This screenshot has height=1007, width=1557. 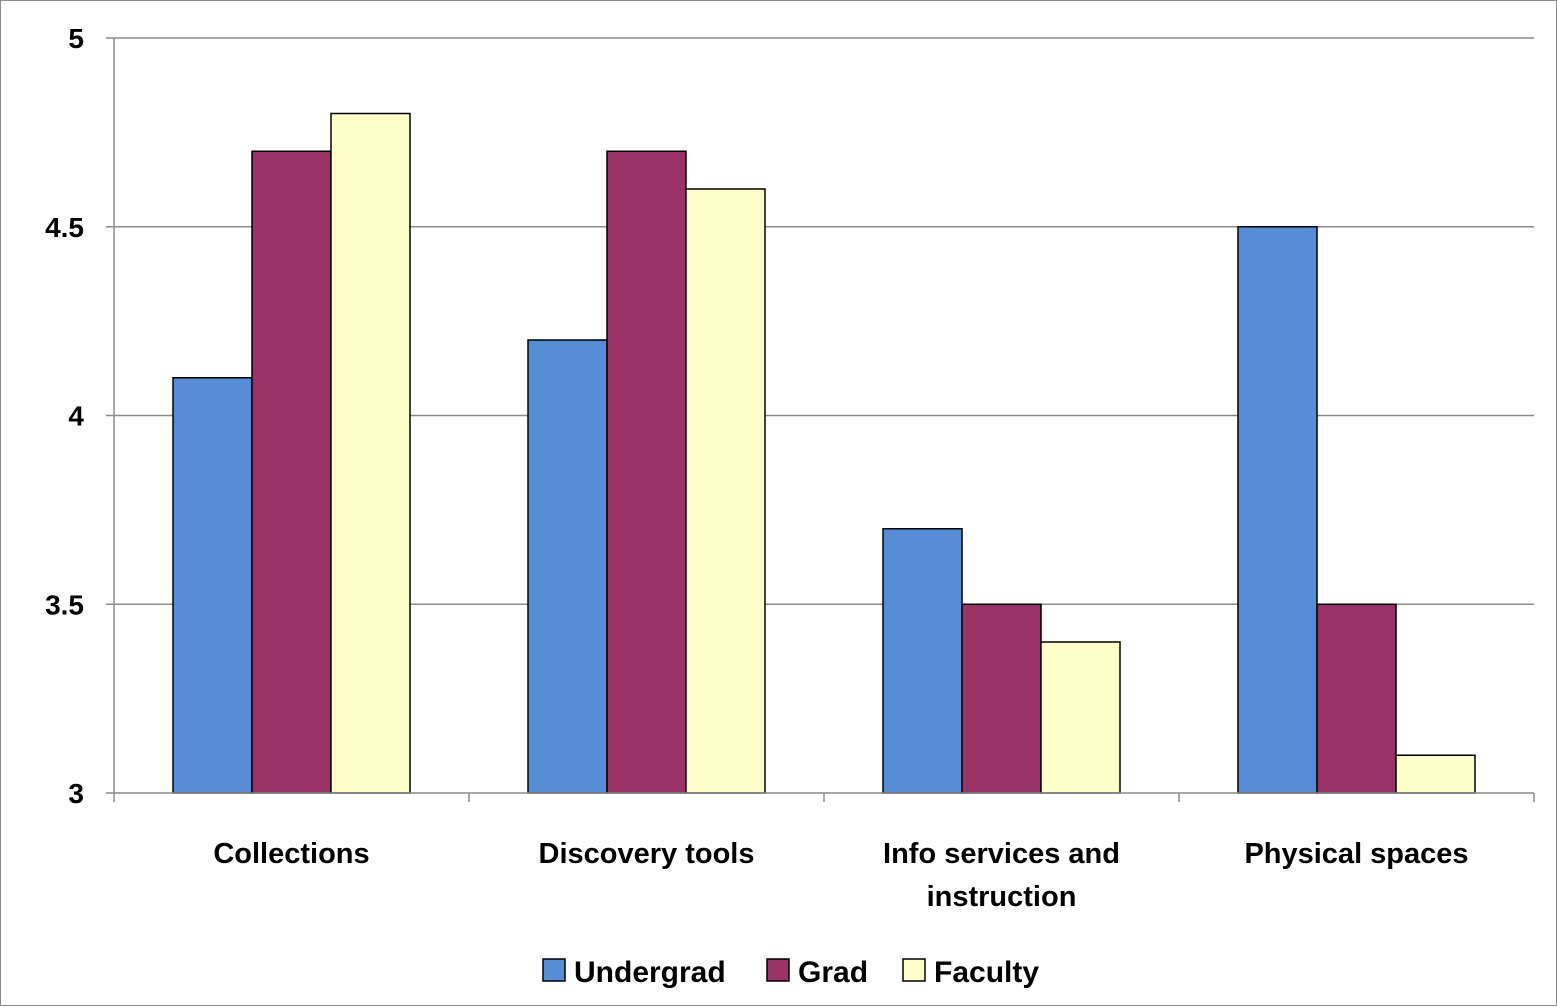 I want to click on x-category-label: Info services and, so click(x=1001, y=854).